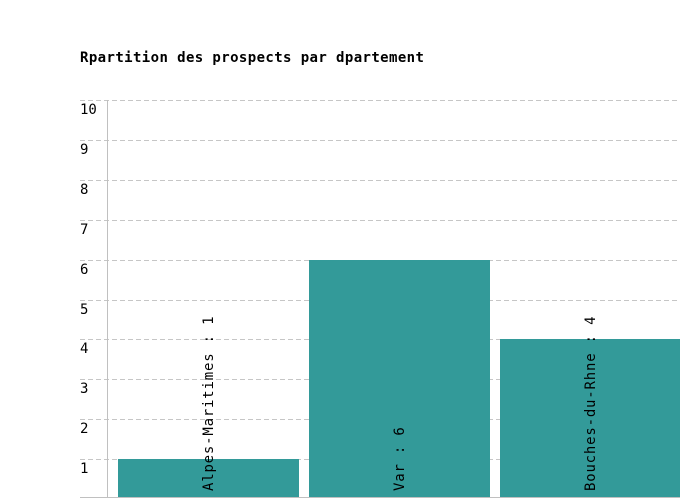  I want to click on bar-value-label: Var : 6, so click(399, 458).